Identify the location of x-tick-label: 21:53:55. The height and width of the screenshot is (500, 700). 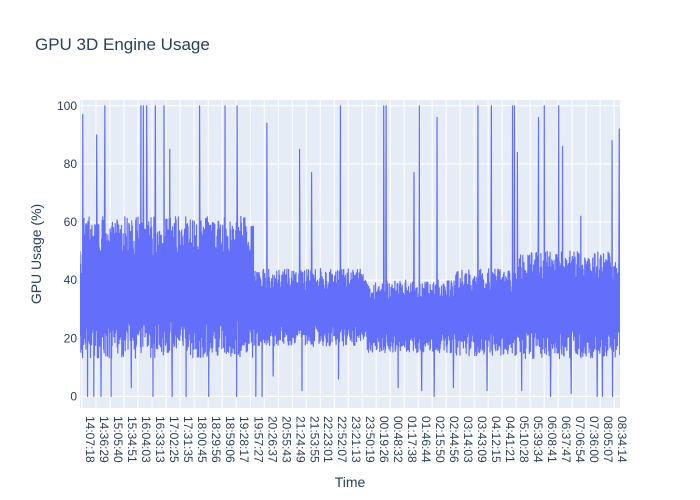
(314, 439).